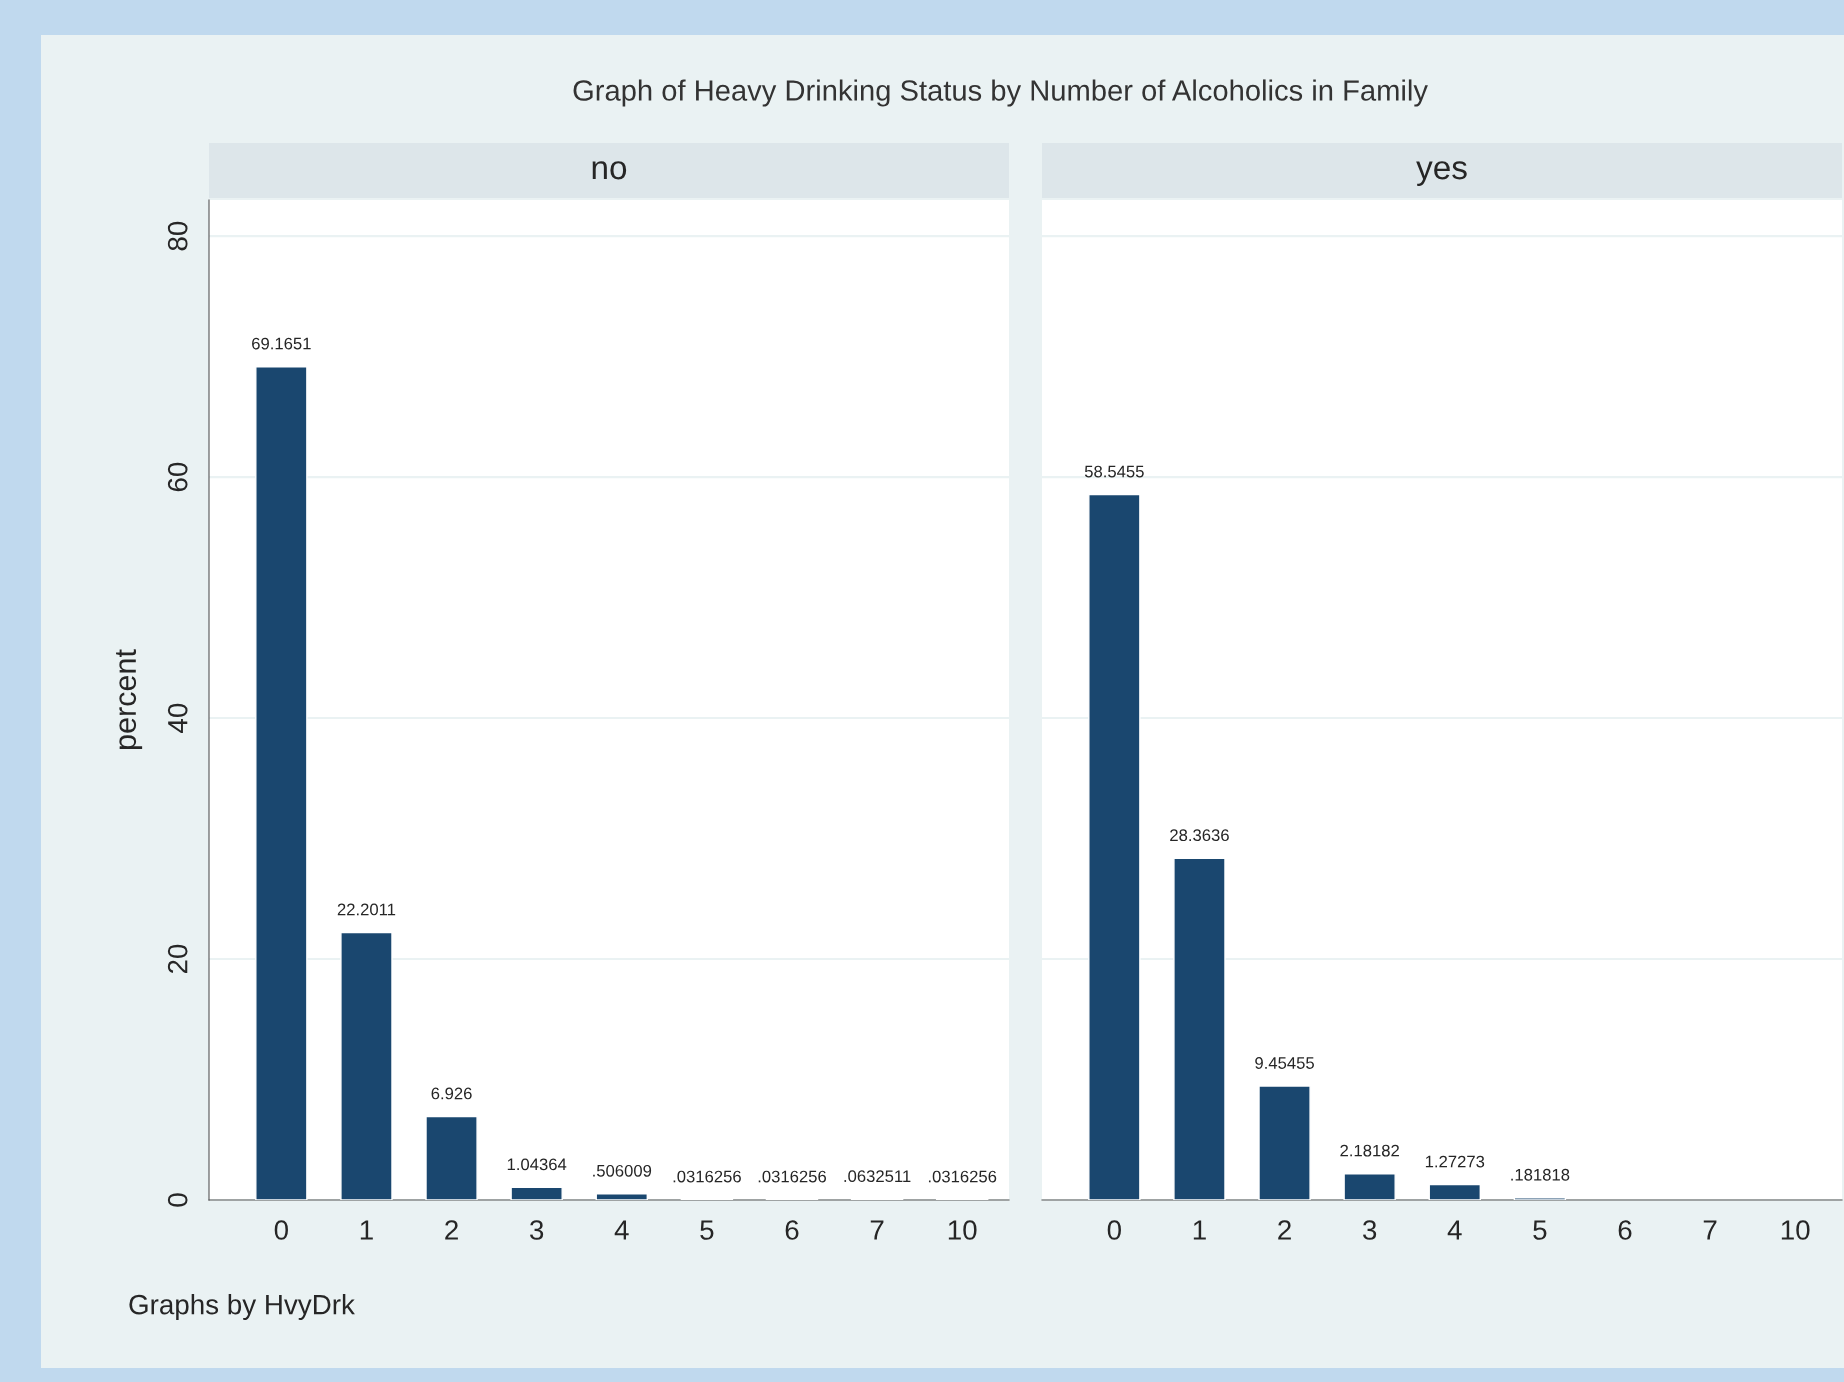 This screenshot has height=1382, width=1844. Describe the element at coordinates (1455, 1161) in the screenshot. I see `text: 1.27273` at that location.